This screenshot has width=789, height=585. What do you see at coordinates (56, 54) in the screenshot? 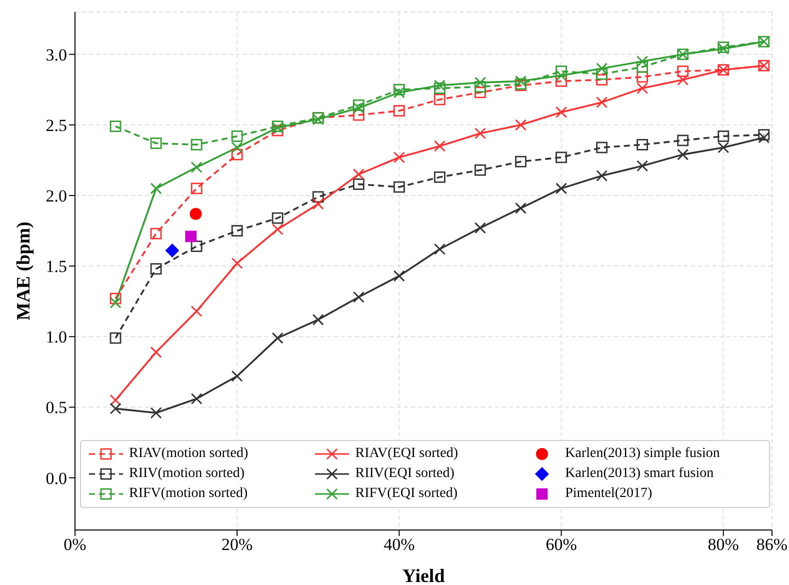
I see `y-tick-label: 3.0` at bounding box center [56, 54].